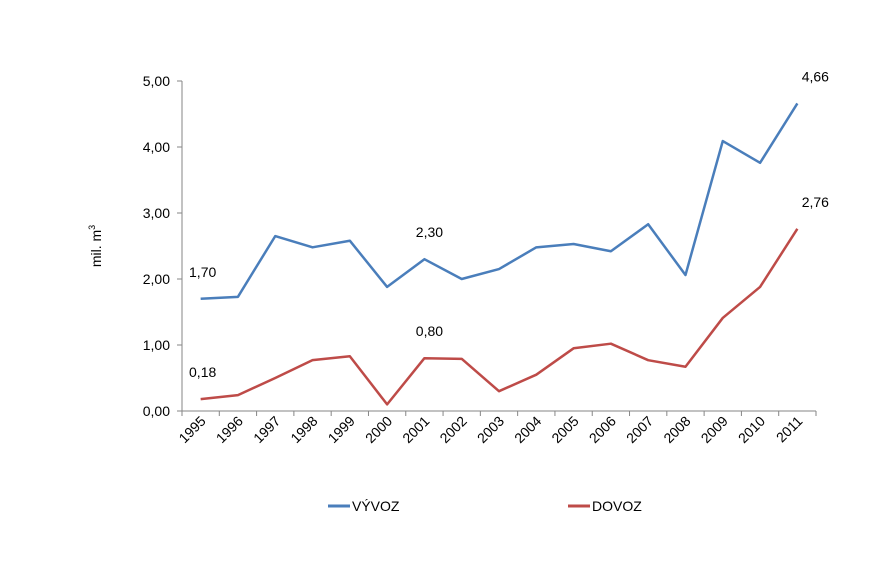  I want to click on data-label: 2,30, so click(429, 232).